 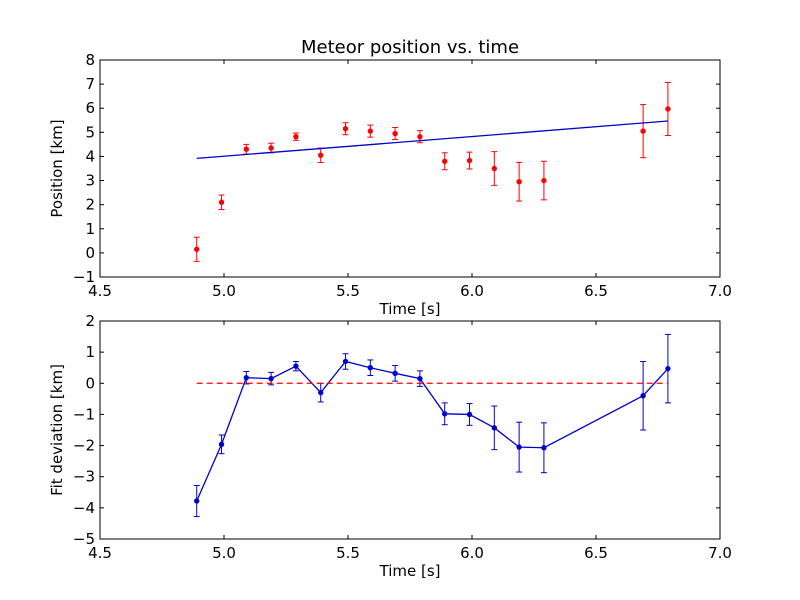 I want to click on y-tick-label: −3, so click(x=84, y=477).